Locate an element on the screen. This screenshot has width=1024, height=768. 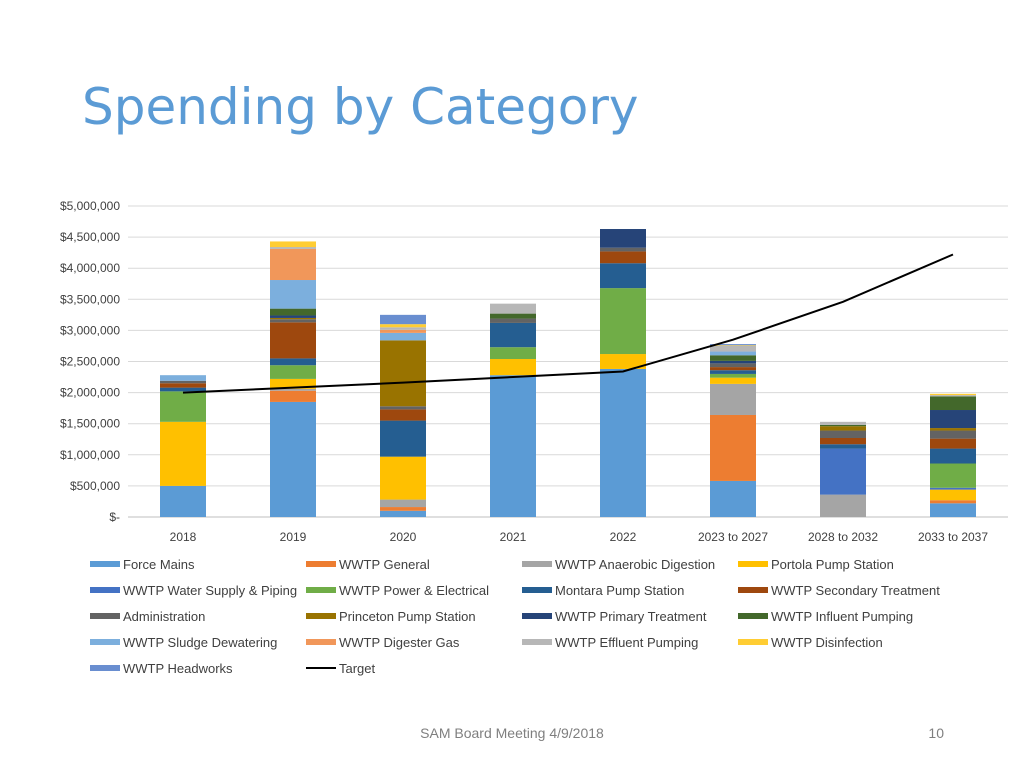
legend-item: WWTP Effluent Pumping is located at coordinates (630, 642).